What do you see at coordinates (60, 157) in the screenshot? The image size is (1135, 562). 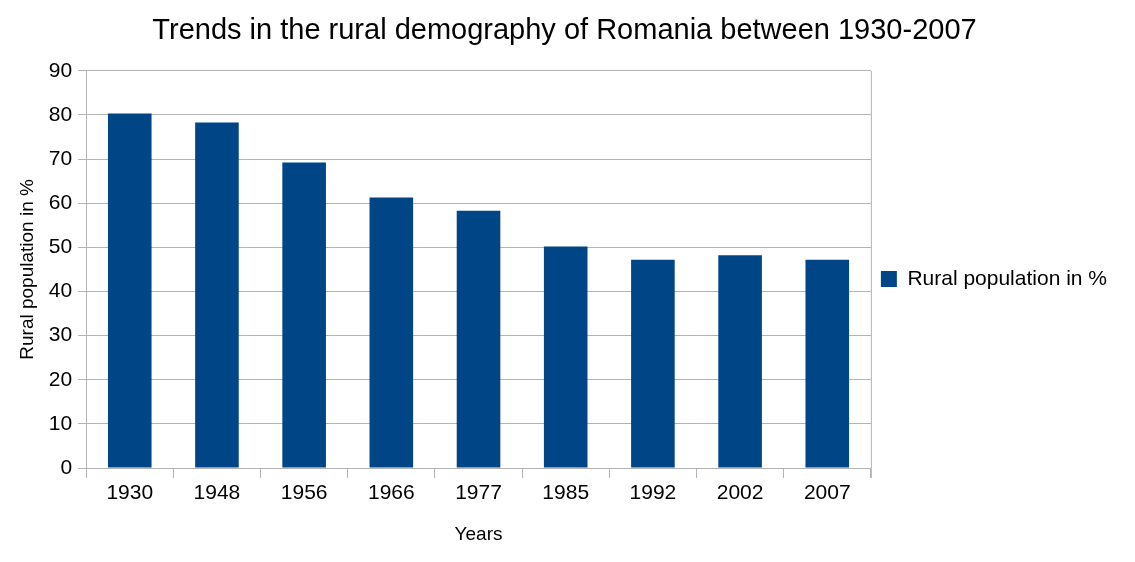 I see `y-tick-label: 70` at bounding box center [60, 157].